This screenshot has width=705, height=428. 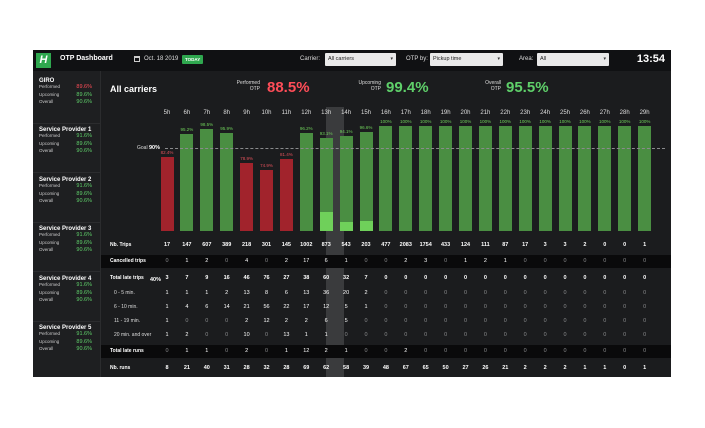 What do you see at coordinates (545, 178) in the screenshot?
I see `bar-24h` at bounding box center [545, 178].